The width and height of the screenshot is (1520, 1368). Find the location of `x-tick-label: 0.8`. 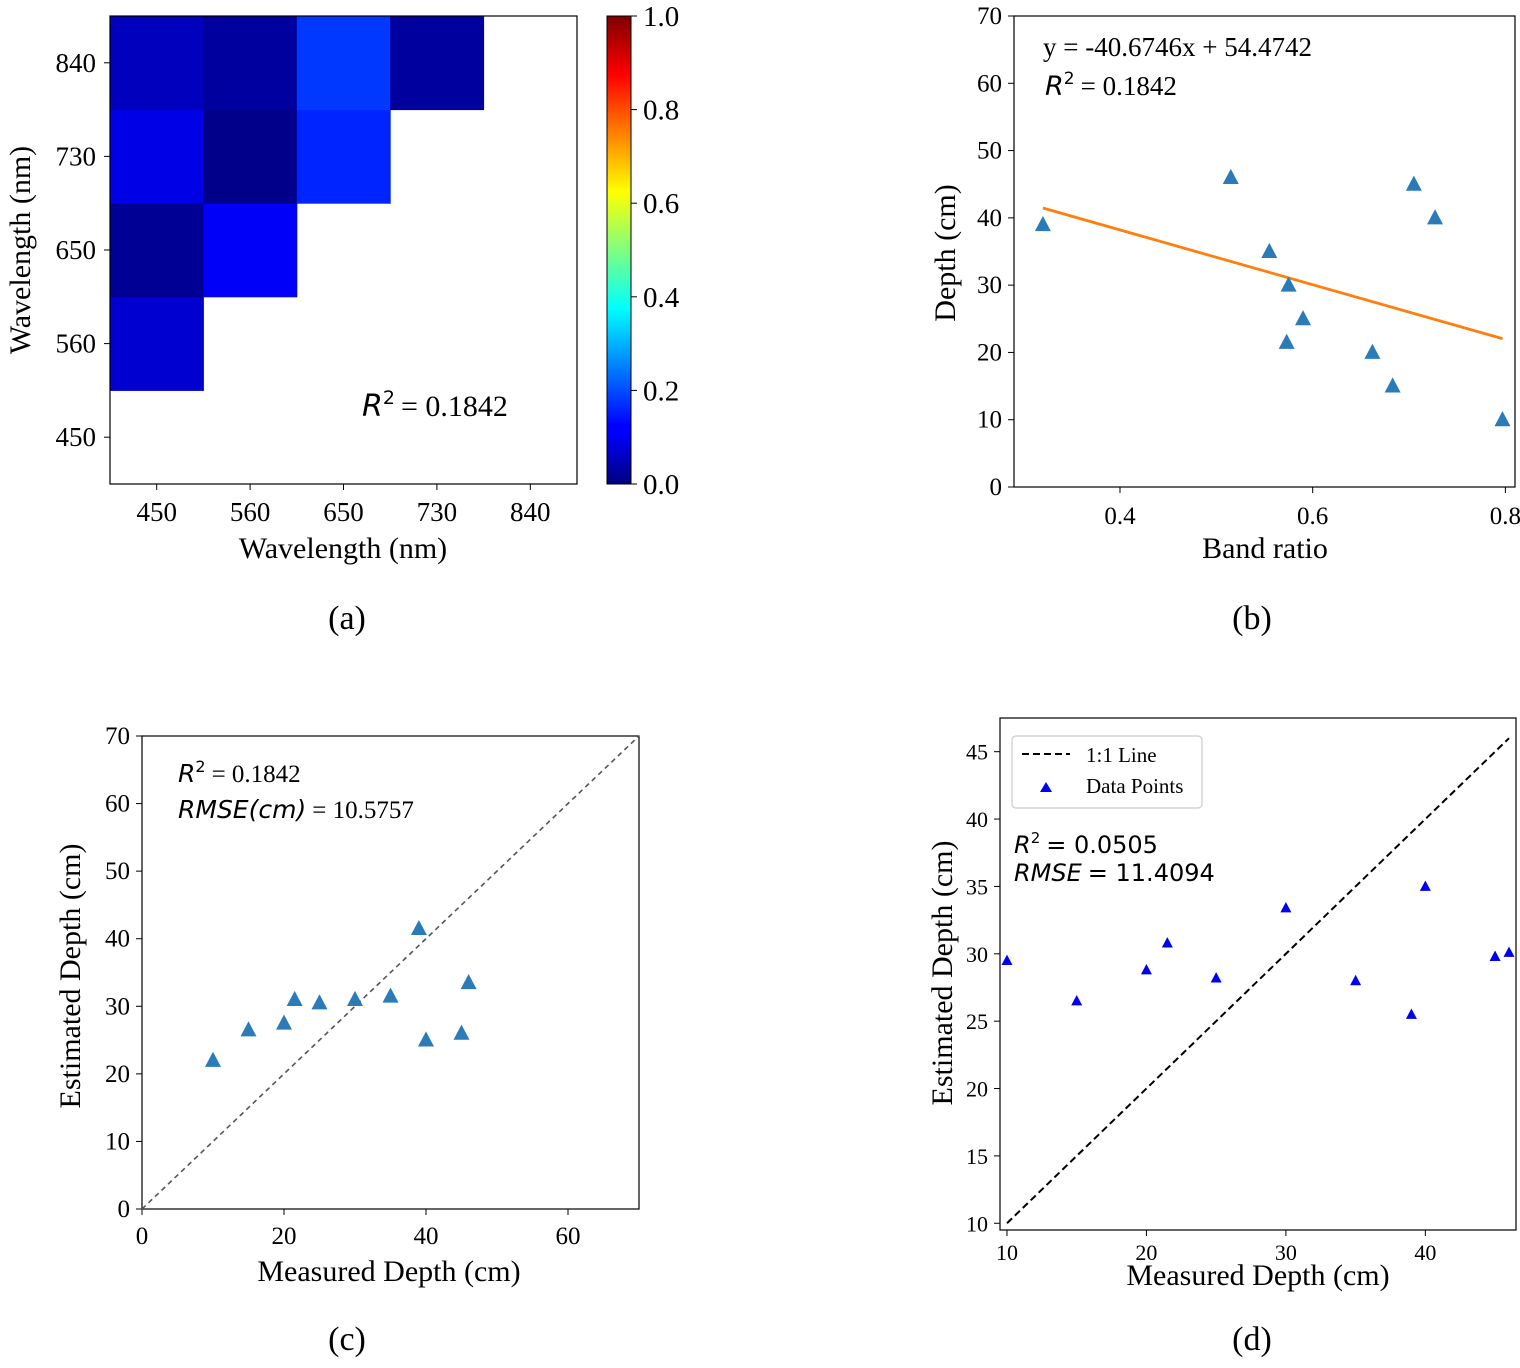

x-tick-label: 0.8 is located at coordinates (1505, 516).